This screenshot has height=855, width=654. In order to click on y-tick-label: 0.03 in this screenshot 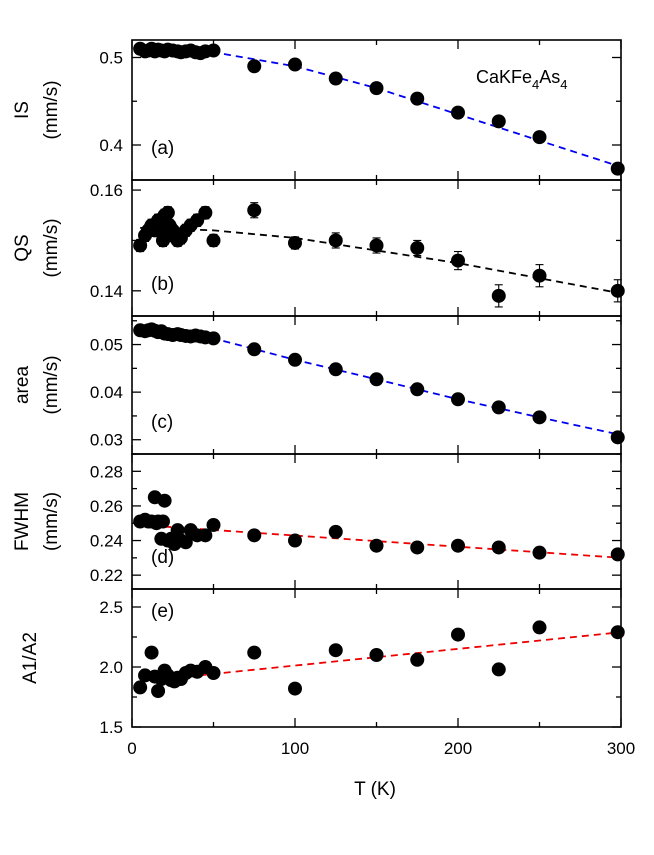, I will do `click(106, 440)`.